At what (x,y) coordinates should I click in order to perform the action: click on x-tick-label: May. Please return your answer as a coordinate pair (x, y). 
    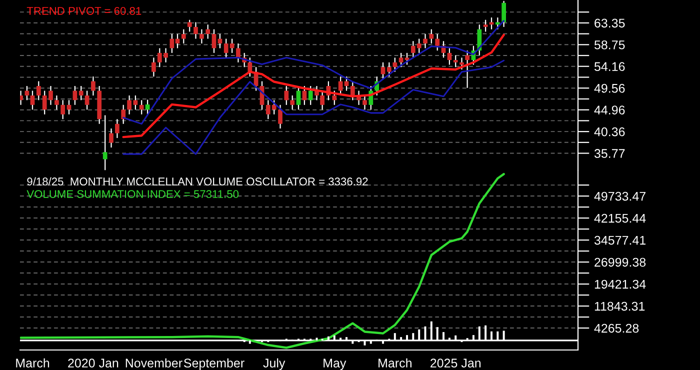
    Looking at the image, I should click on (335, 364).